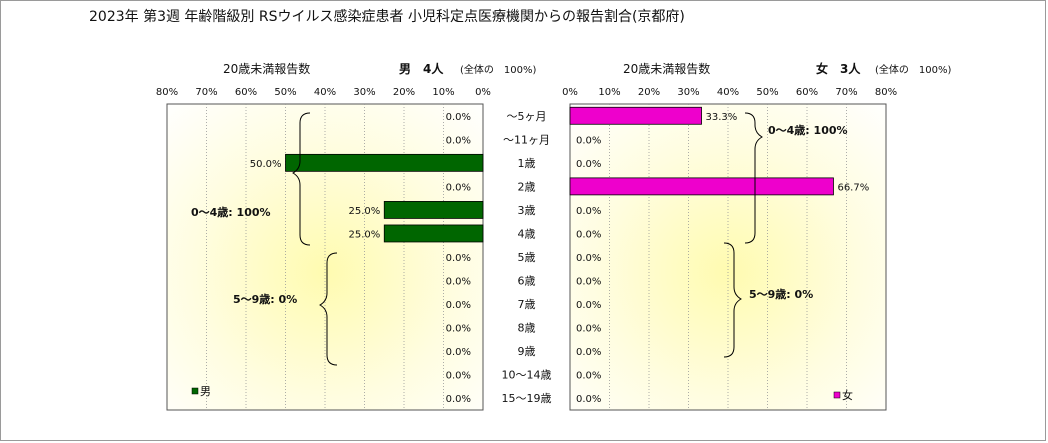 This screenshot has height=443, width=1048. Describe the element at coordinates (246, 92) in the screenshot. I see `male-x-tick-label: 60%` at that location.